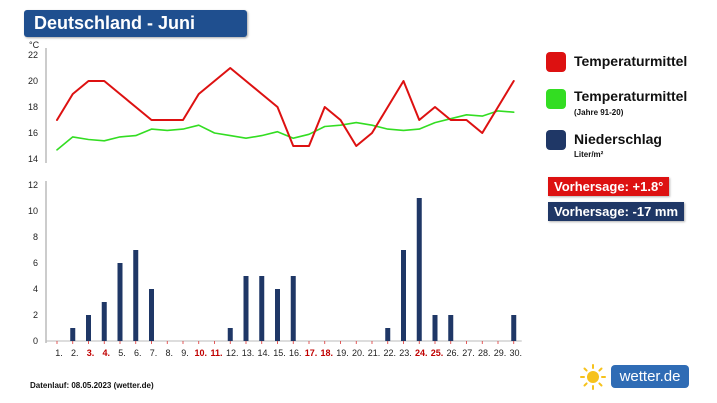 Image resolution: width=717 pixels, height=403 pixels. What do you see at coordinates (437, 353) in the screenshot?
I see `x-tick-label: 25.` at bounding box center [437, 353].